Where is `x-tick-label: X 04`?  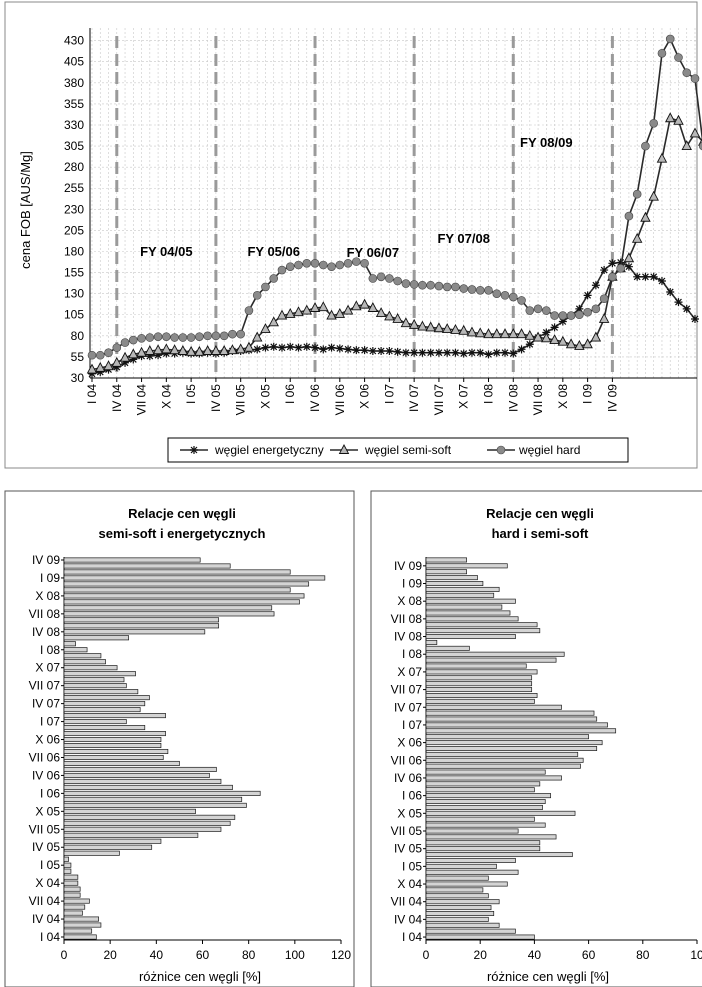
x-tick-label: X 04 is located at coordinates (166, 396).